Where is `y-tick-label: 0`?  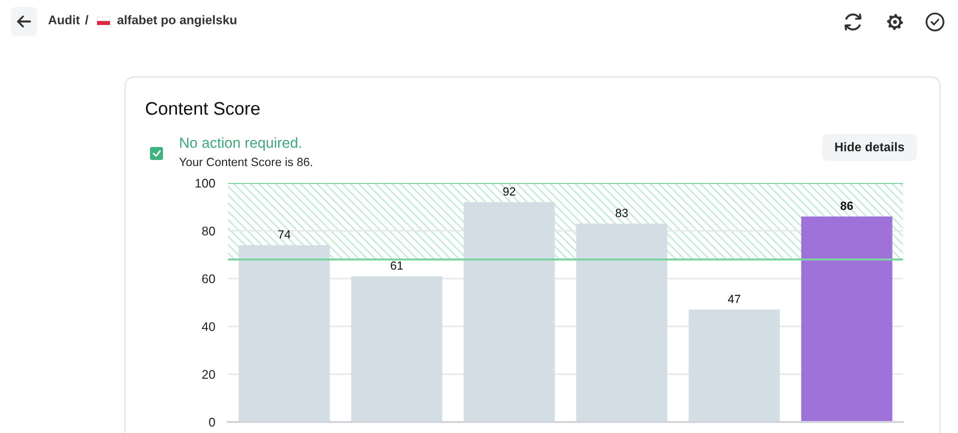
y-tick-label: 0 is located at coordinates (212, 422).